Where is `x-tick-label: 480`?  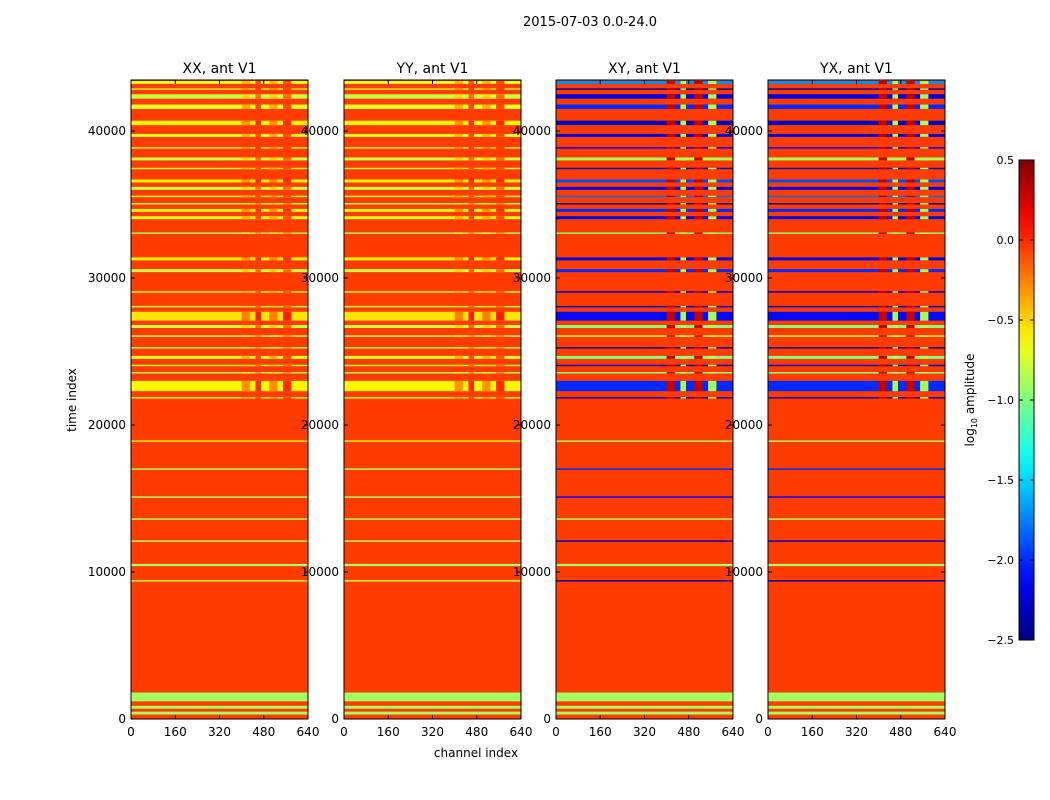 x-tick-label: 480 is located at coordinates (688, 732).